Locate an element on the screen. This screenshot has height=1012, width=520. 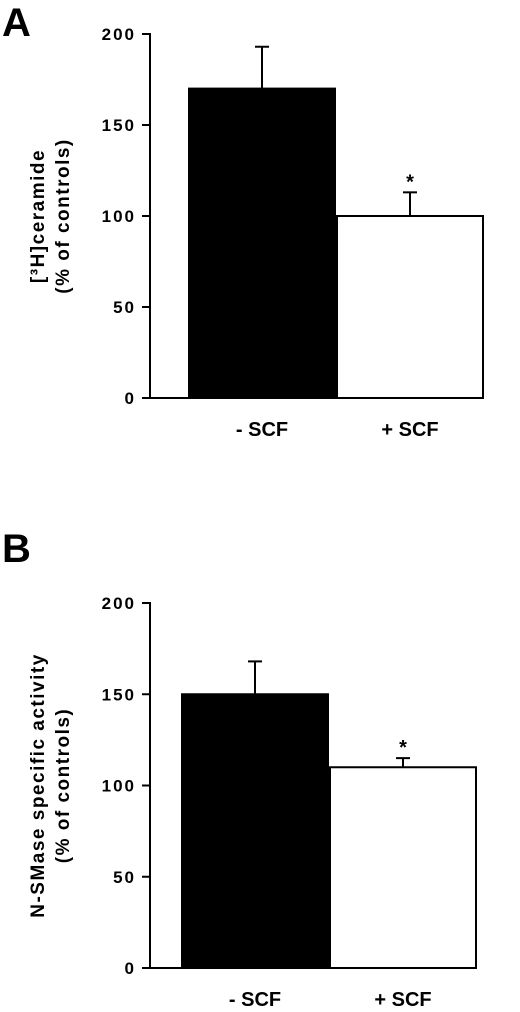
y-axis-title: [³H]ceramide (% of controls) is located at coordinates (51, 216).